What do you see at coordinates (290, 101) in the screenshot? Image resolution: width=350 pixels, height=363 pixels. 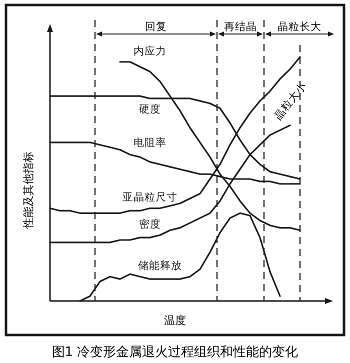 I see `annotation: 晶粒大小` at bounding box center [290, 101].